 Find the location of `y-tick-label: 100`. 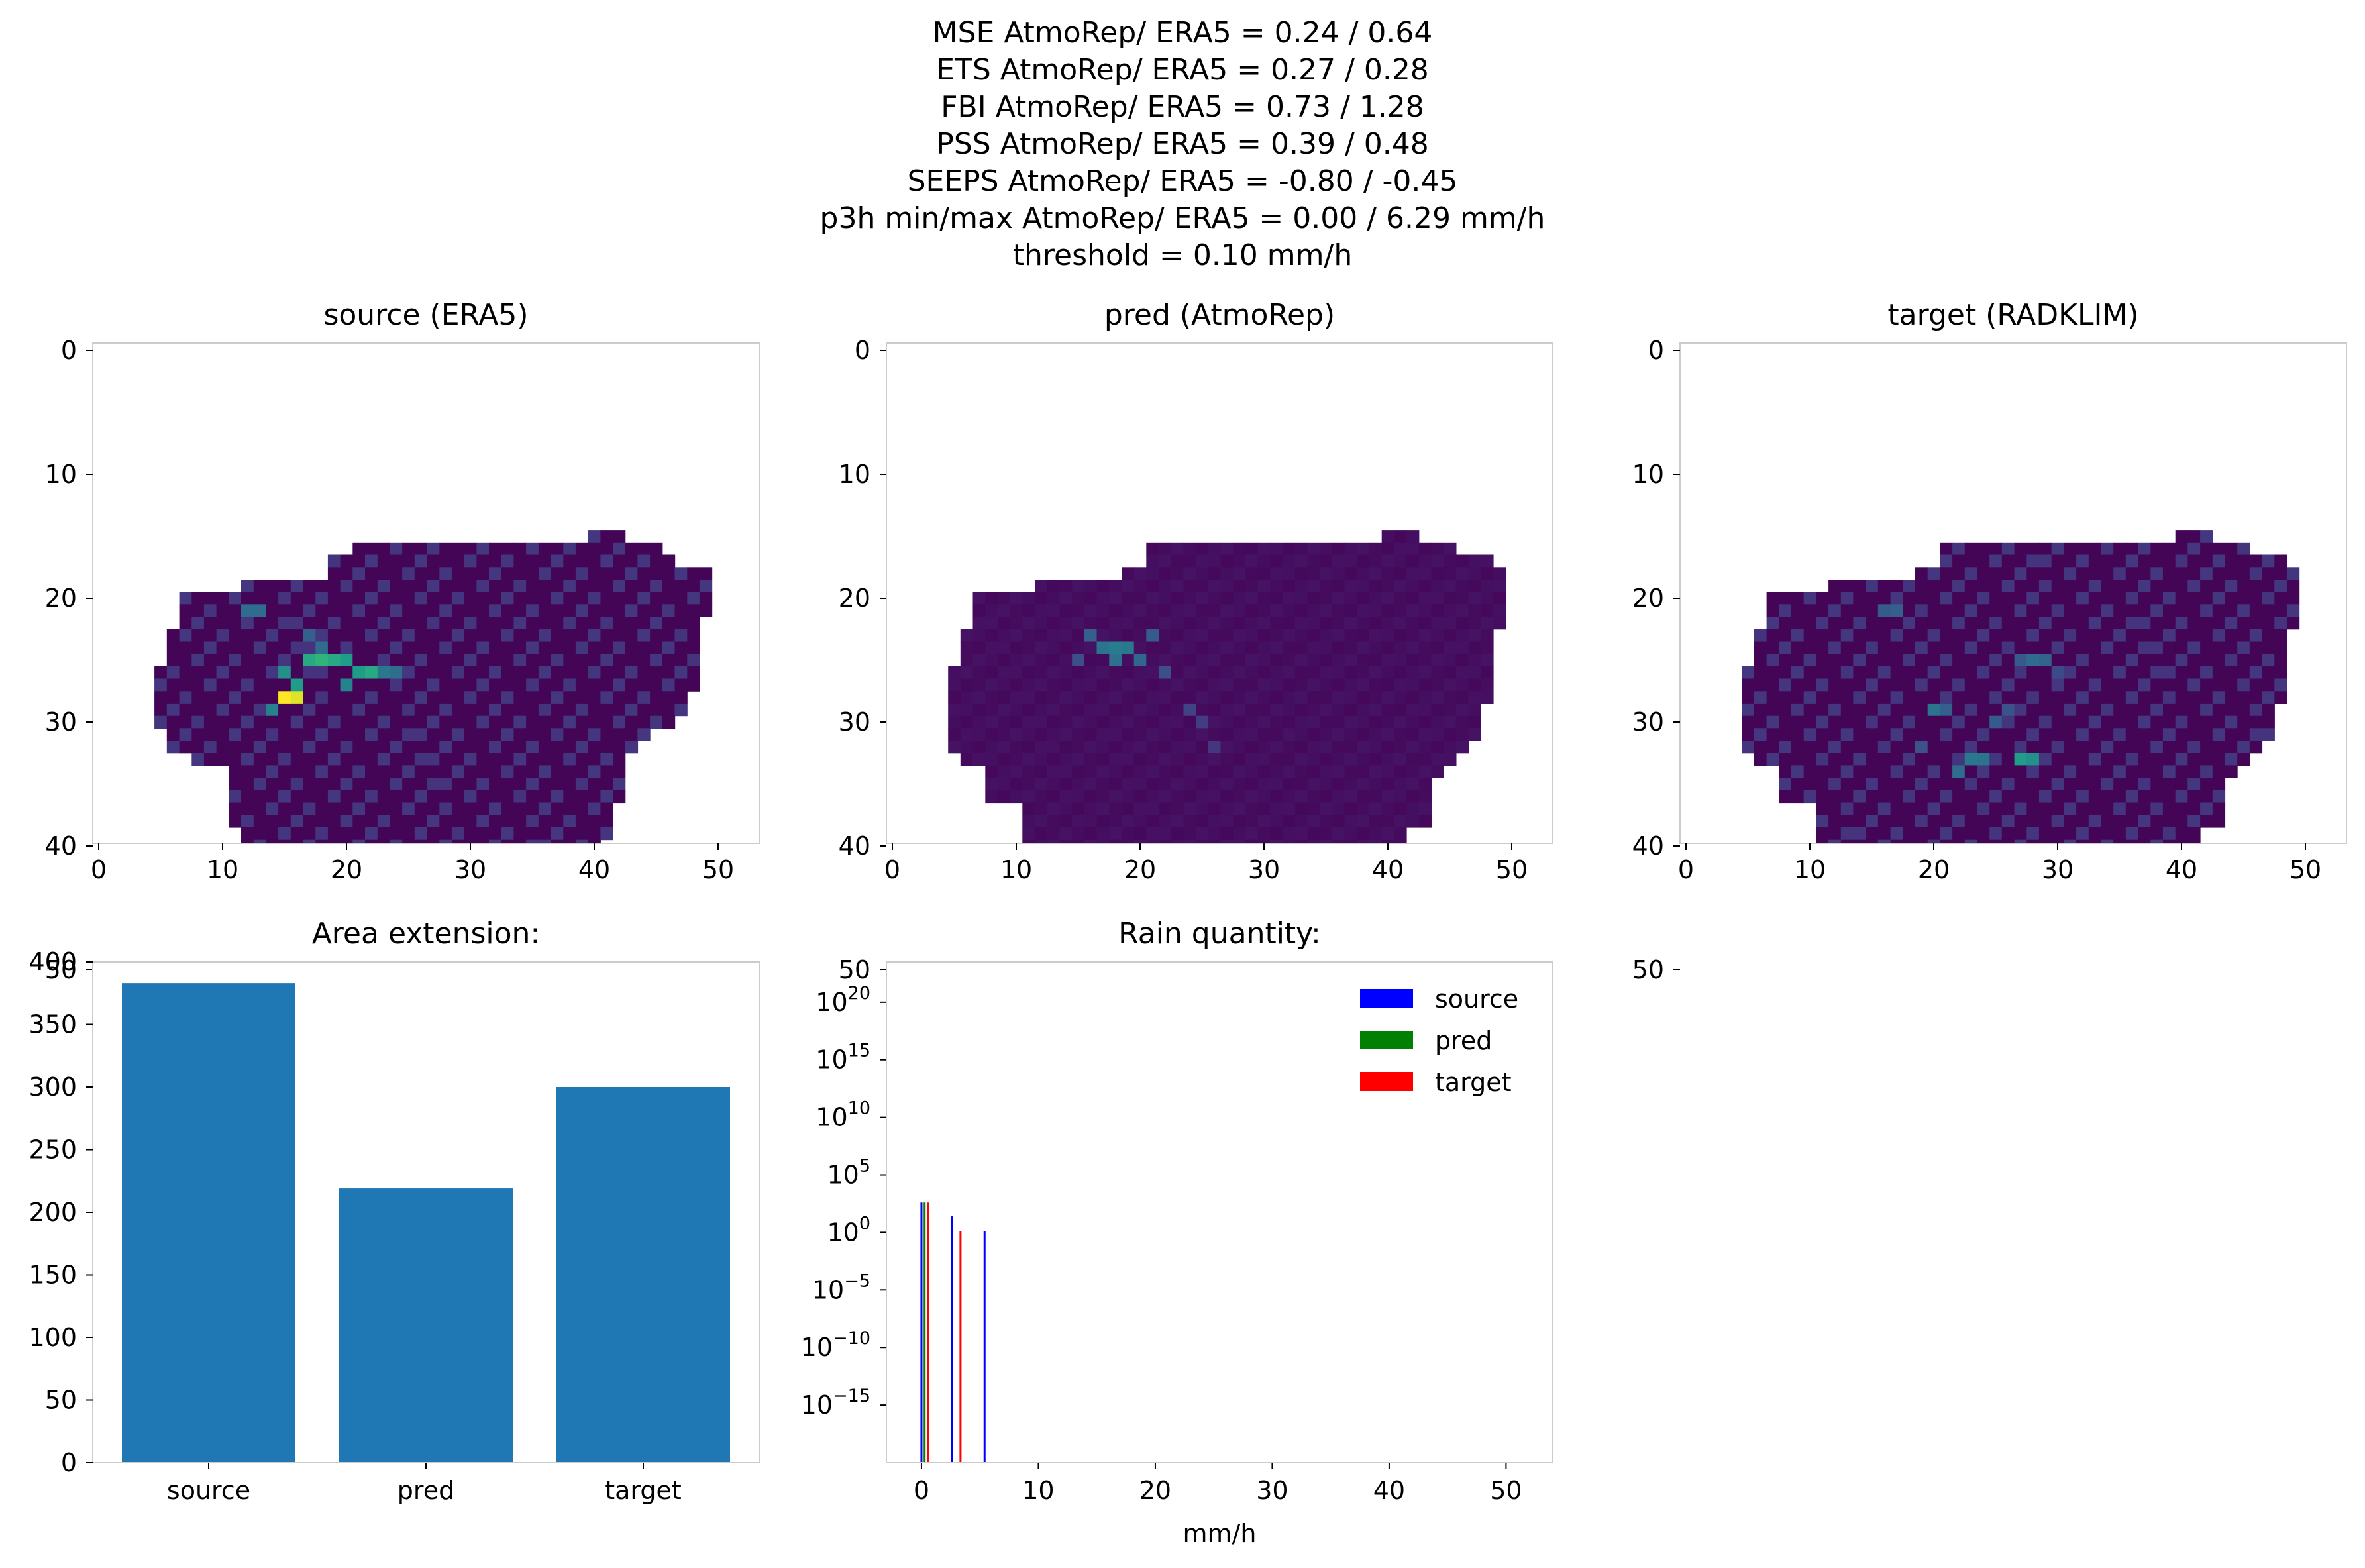

y-tick-label: 100 is located at coordinates (848, 1230).